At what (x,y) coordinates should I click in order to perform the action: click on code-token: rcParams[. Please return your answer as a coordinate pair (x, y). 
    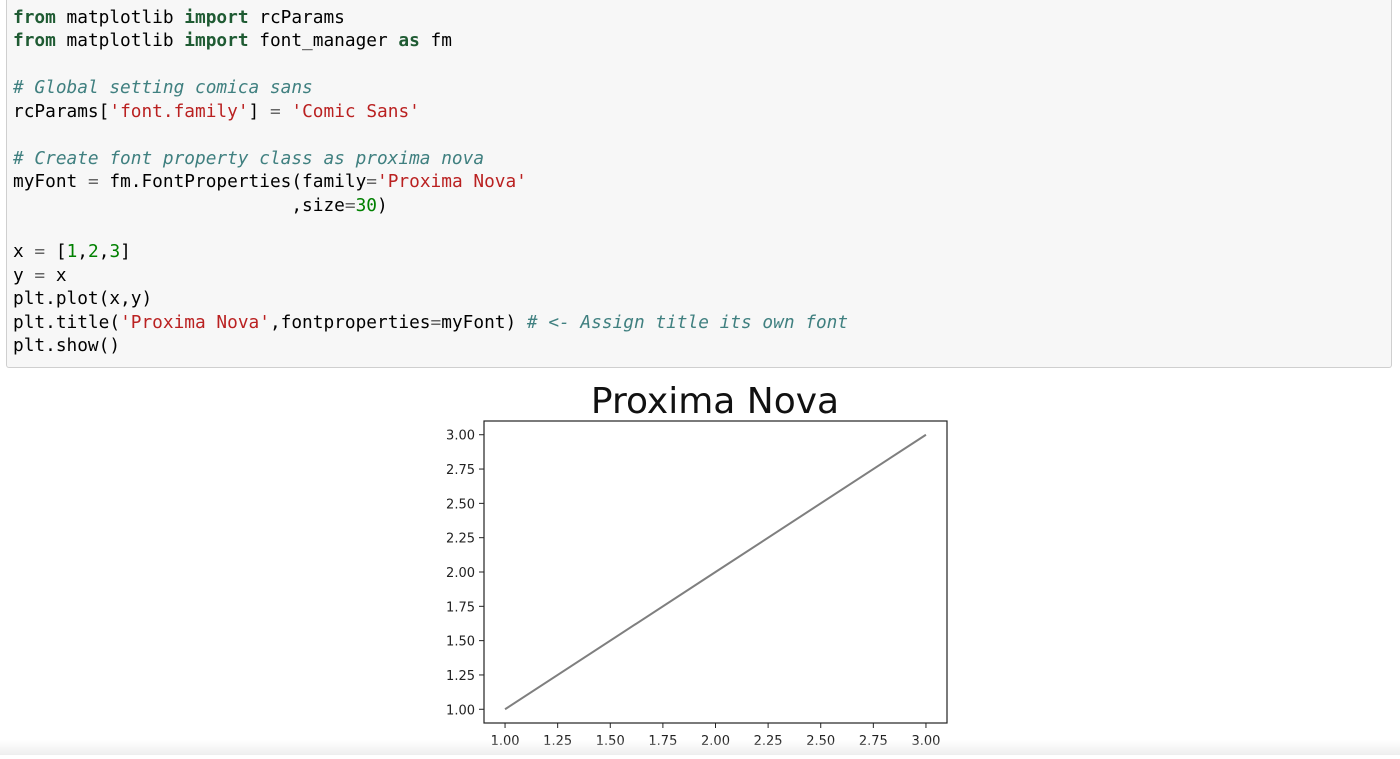
    Looking at the image, I should click on (61, 111).